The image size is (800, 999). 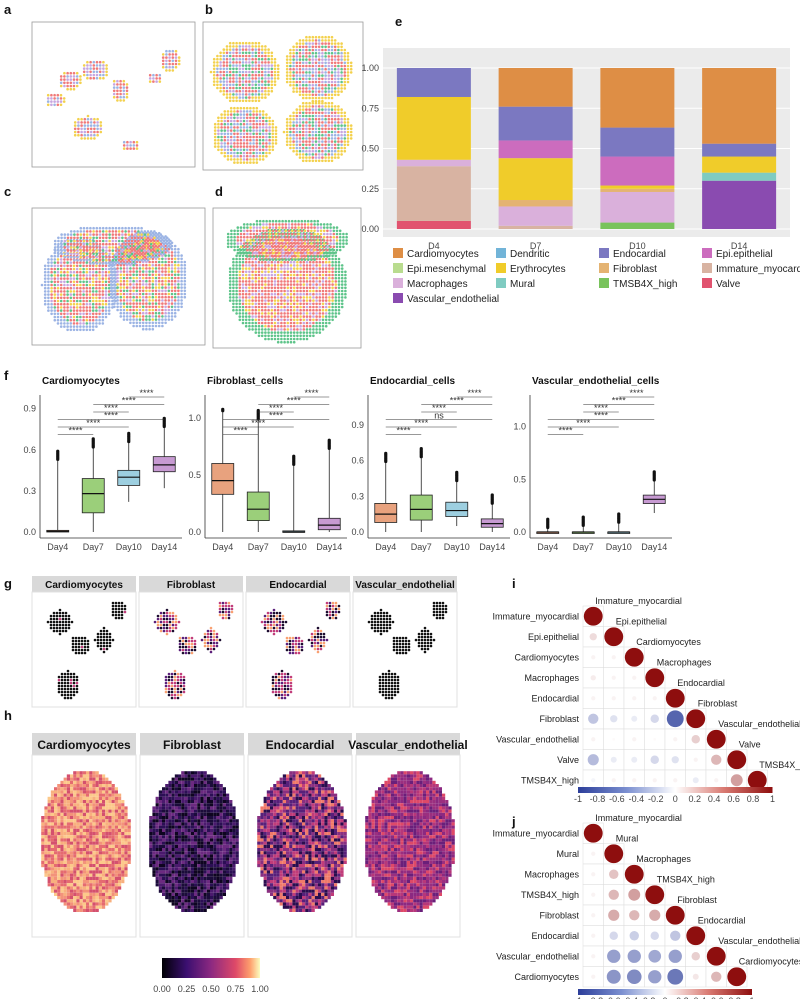 I want to click on x-tick-label: Day4, so click(x=547, y=547).